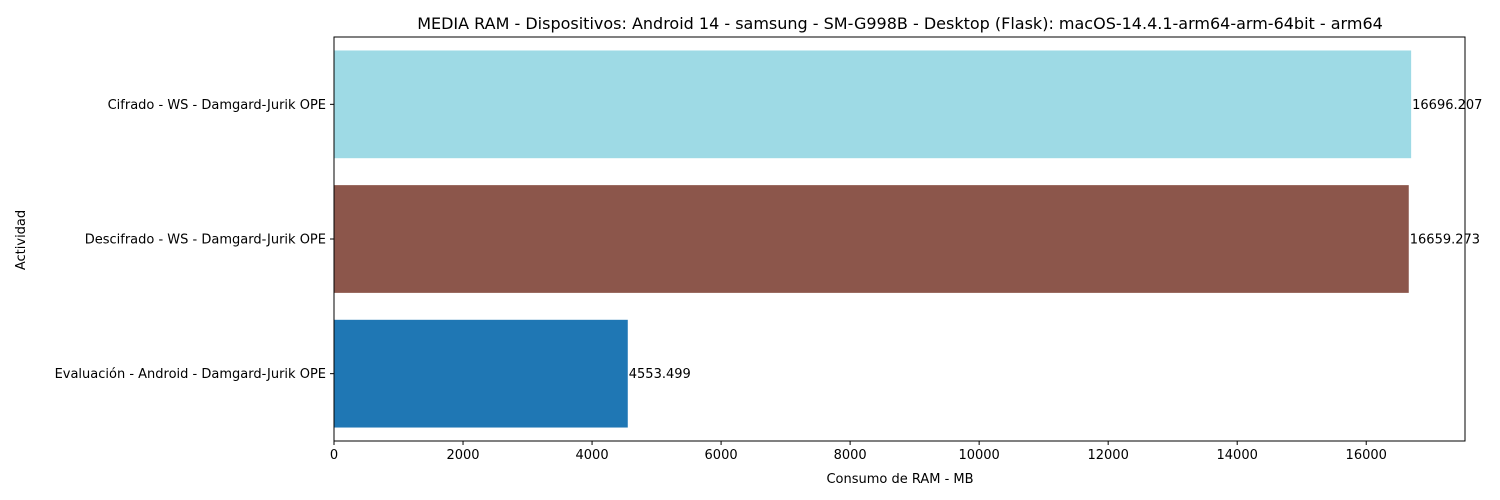 The height and width of the screenshot is (500, 1500). What do you see at coordinates (1107, 455) in the screenshot?
I see `x-tick-label: 12000` at bounding box center [1107, 455].